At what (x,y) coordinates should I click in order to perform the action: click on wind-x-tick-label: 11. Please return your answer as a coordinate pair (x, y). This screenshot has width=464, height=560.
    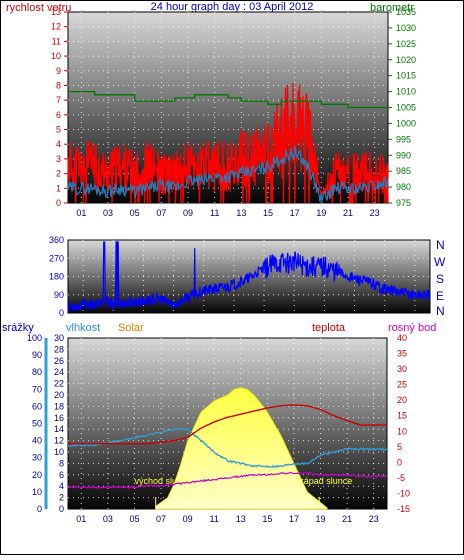
    Looking at the image, I should click on (214, 213).